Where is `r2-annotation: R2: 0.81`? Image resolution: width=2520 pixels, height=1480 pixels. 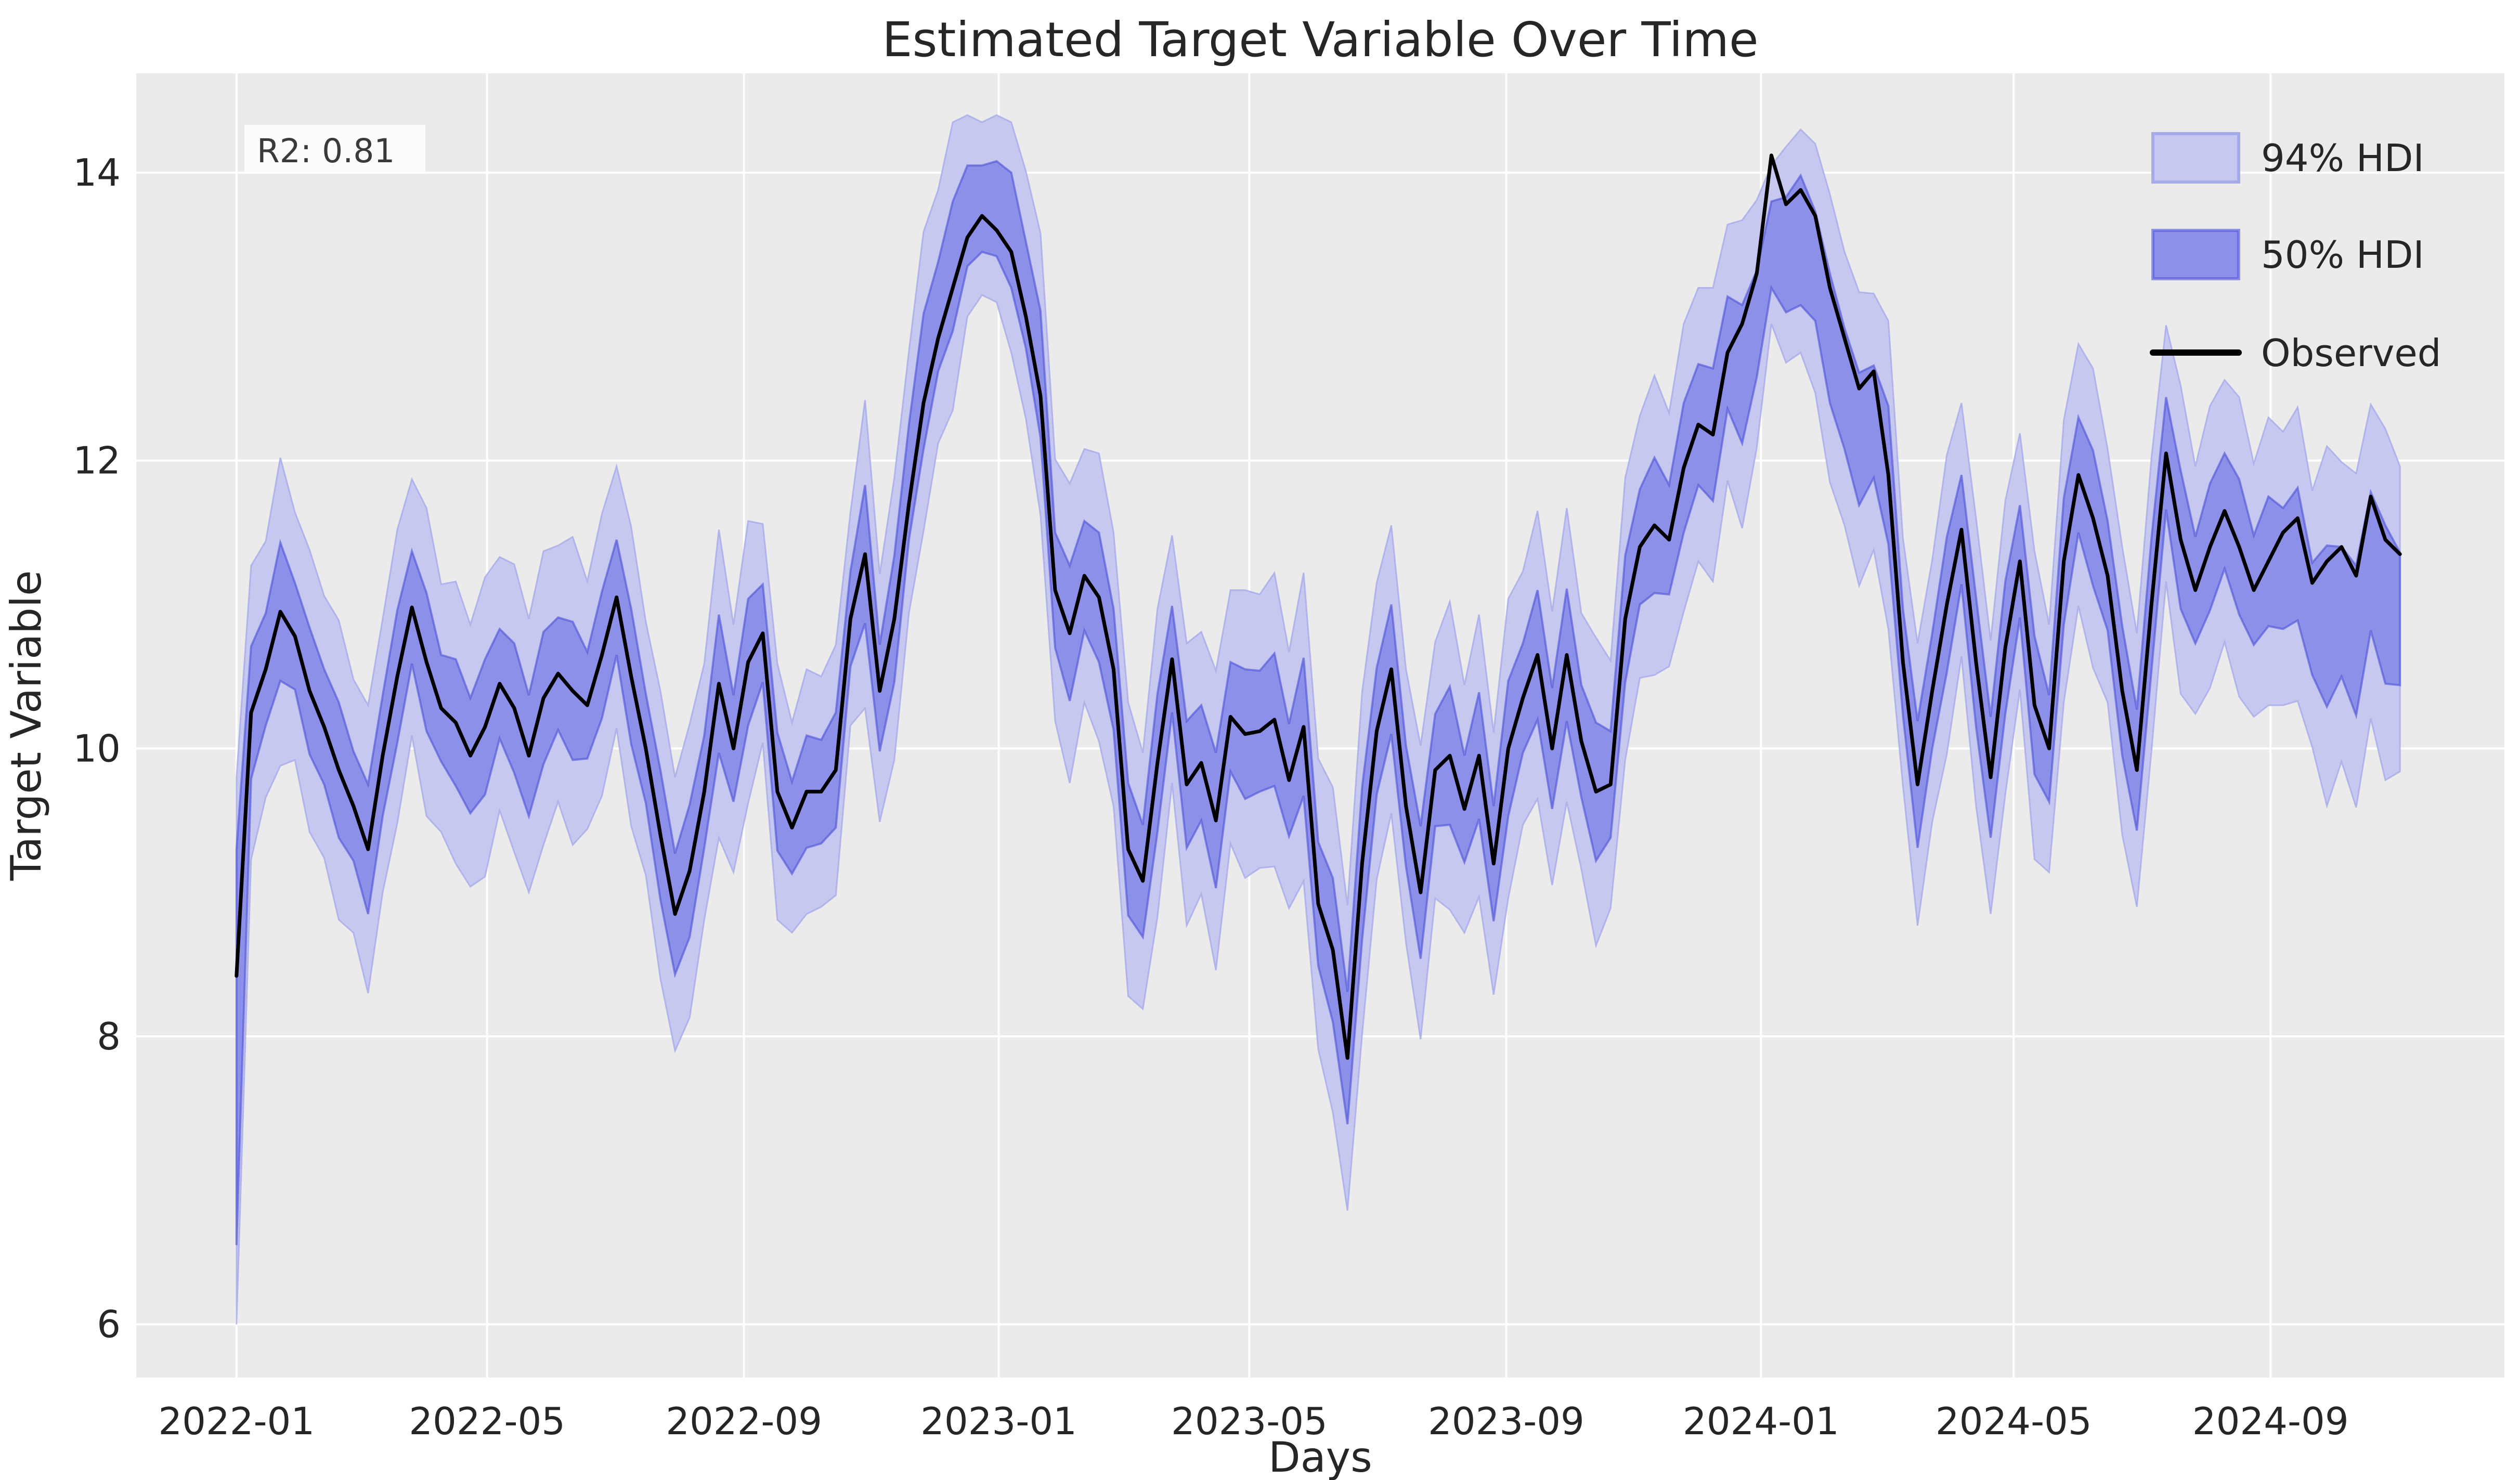
r2-annotation: R2: 0.81 is located at coordinates (334, 149).